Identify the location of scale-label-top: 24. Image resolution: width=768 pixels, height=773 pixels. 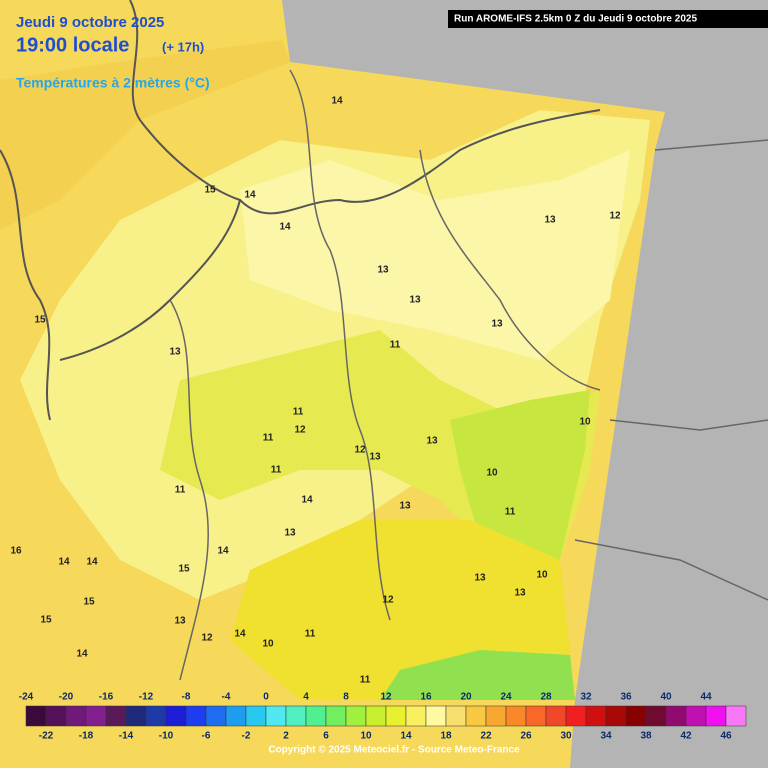
(506, 697).